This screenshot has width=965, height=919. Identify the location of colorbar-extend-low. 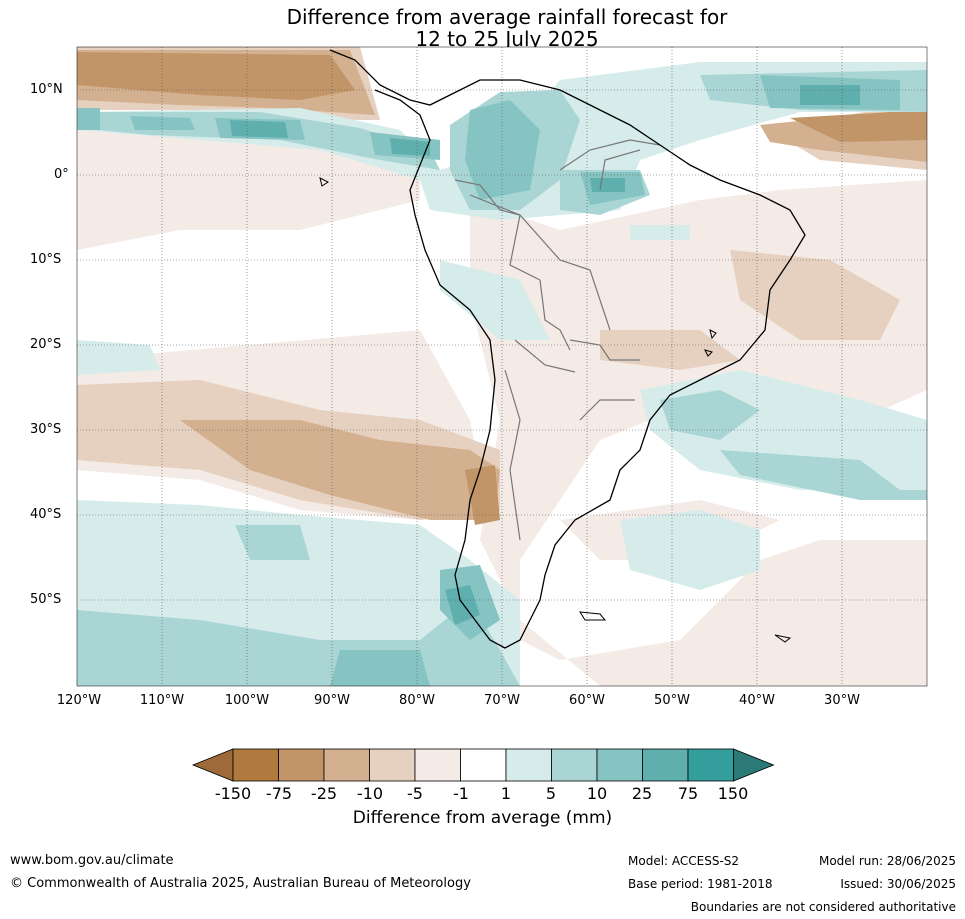
(212, 765).